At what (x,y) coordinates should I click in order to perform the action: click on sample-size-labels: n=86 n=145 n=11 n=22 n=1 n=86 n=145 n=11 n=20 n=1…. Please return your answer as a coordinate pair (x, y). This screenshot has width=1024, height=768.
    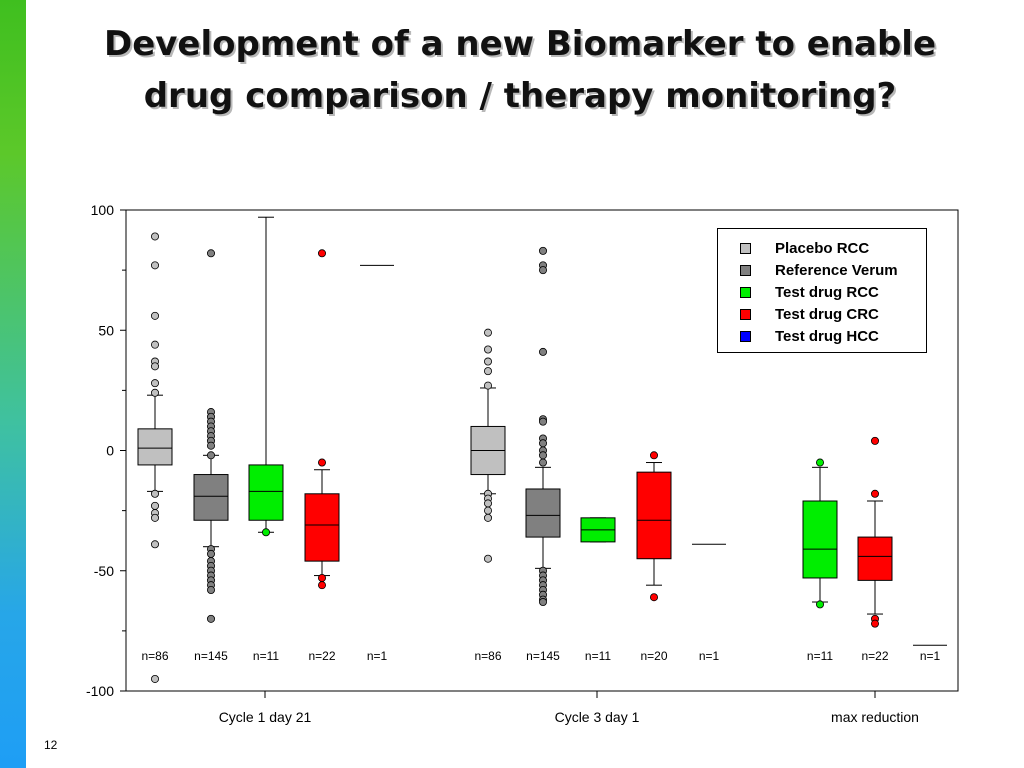
    Looking at the image, I should click on (540, 656).